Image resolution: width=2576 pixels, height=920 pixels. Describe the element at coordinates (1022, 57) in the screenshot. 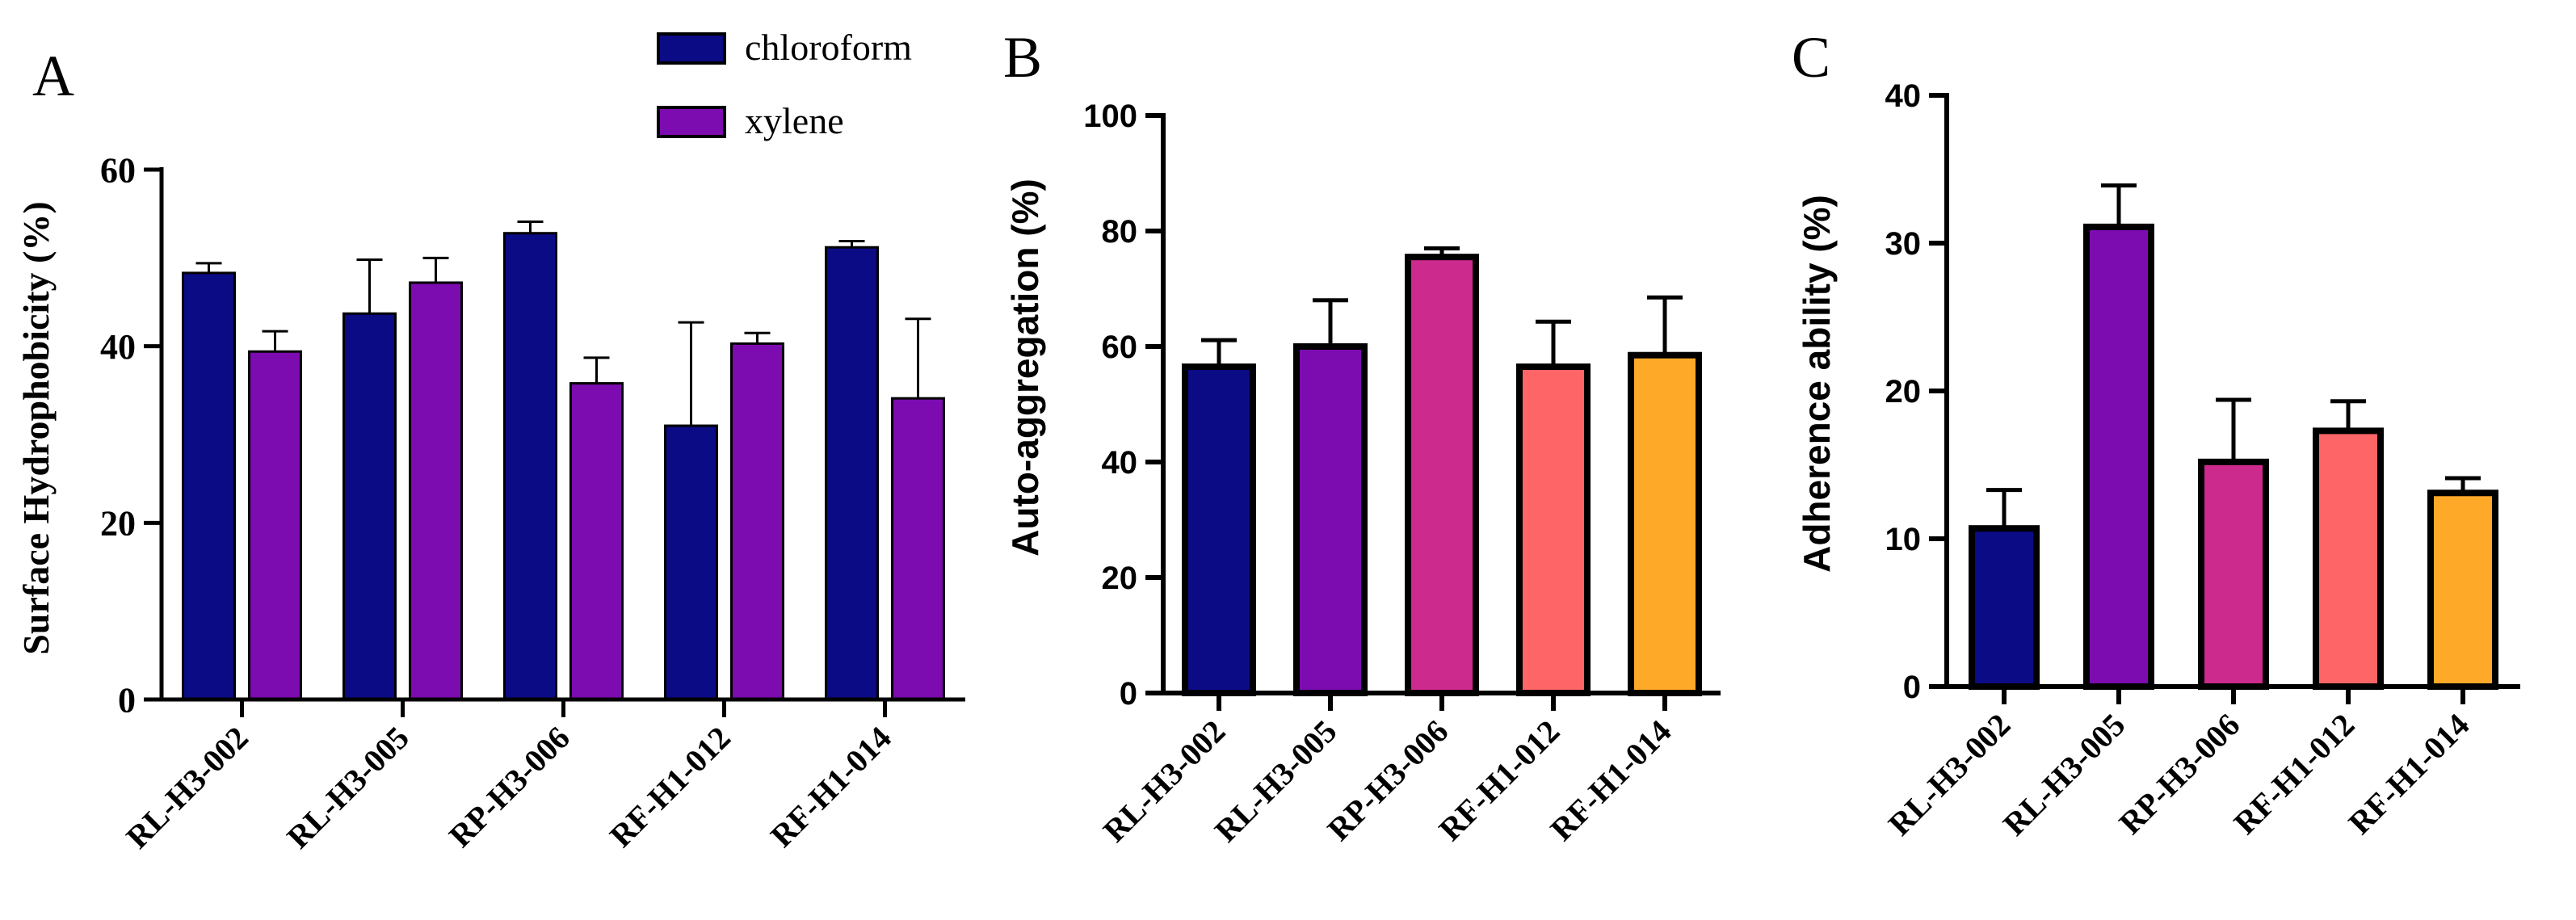

I see `panel-label-b: B` at that location.